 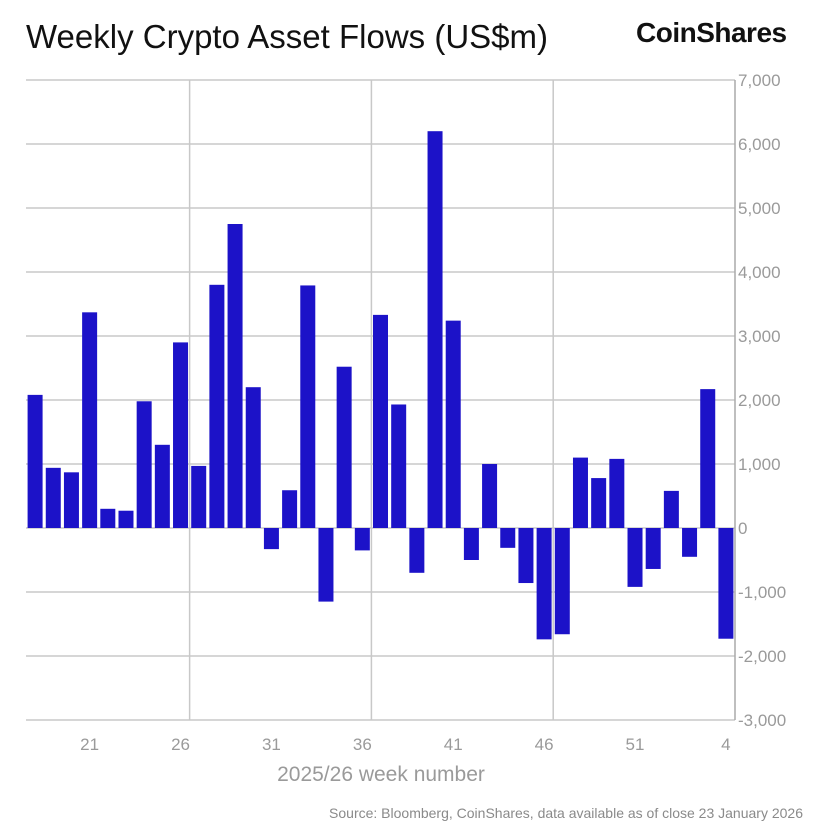 What do you see at coordinates (453, 744) in the screenshot?
I see `x-tick-label: 41` at bounding box center [453, 744].